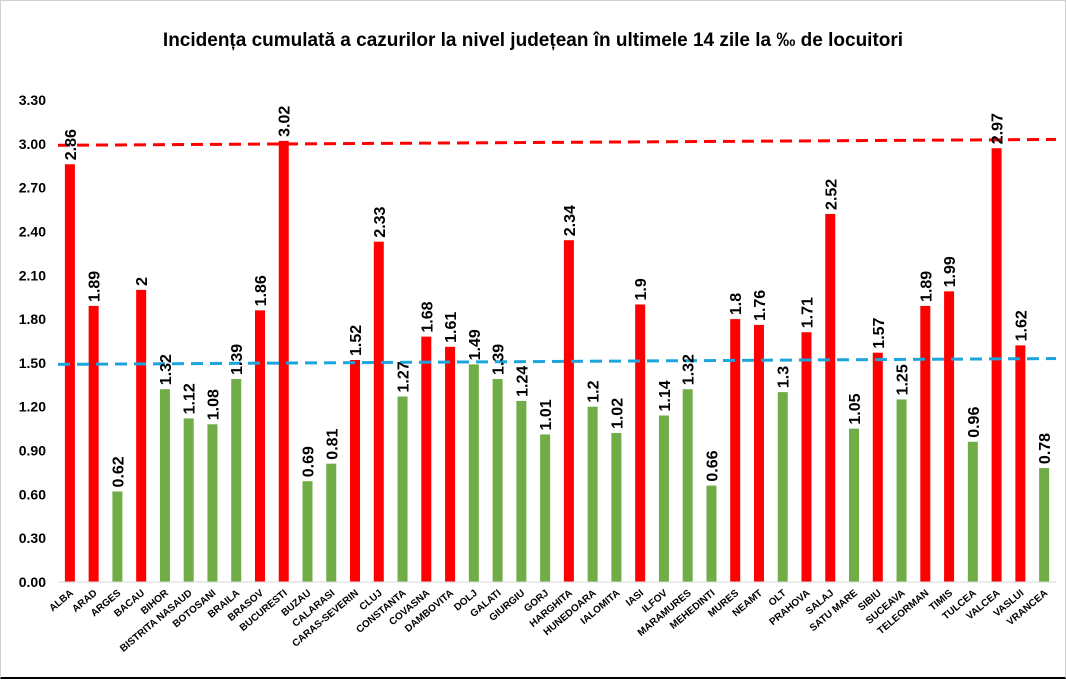 This screenshot has height=688, width=1066. I want to click on y-tick-label: 1.80, so click(32, 319).